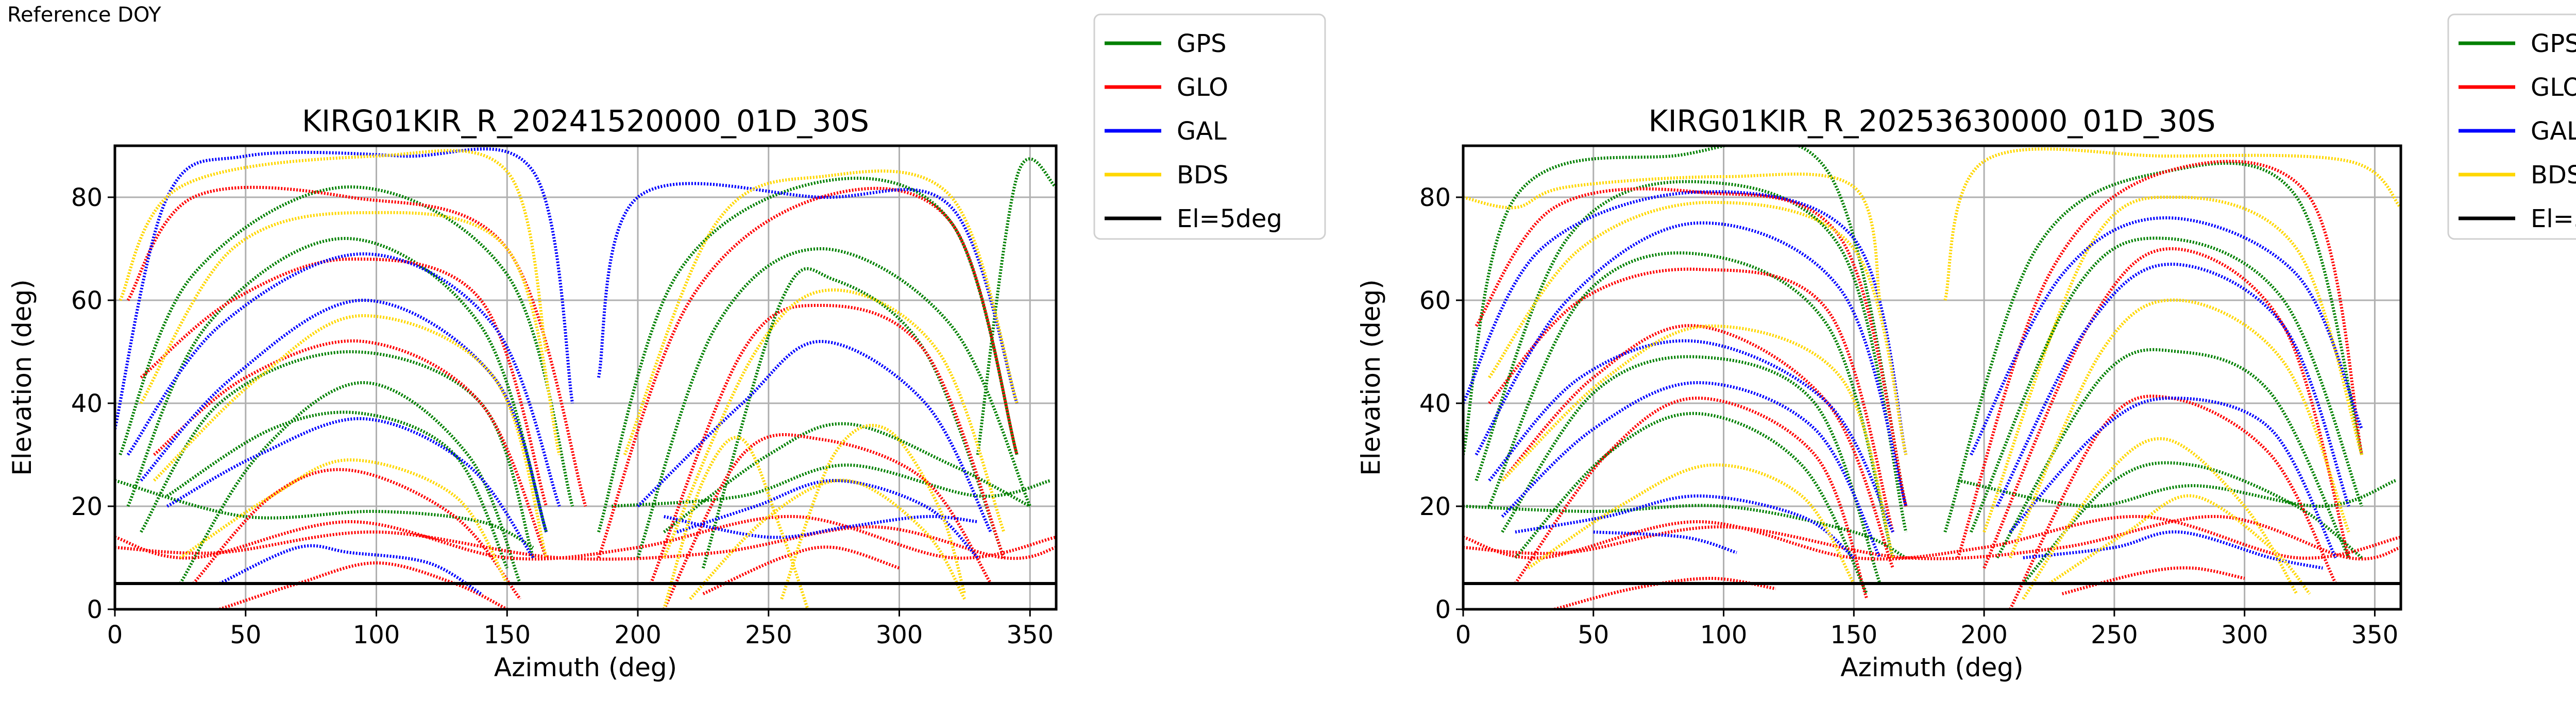 Image resolution: width=2576 pixels, height=720 pixels. I want to click on reference-doy-label: Reference DOY, so click(84, 15).